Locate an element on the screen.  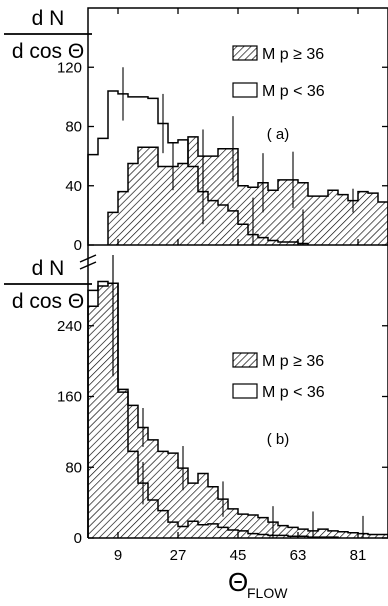
y-axis-denominator-b: d cos Θ is located at coordinates (48, 301).